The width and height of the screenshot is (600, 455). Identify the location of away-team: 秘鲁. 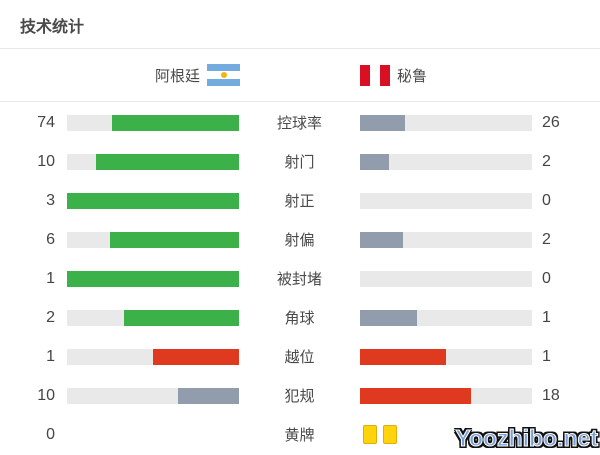
(394, 75).